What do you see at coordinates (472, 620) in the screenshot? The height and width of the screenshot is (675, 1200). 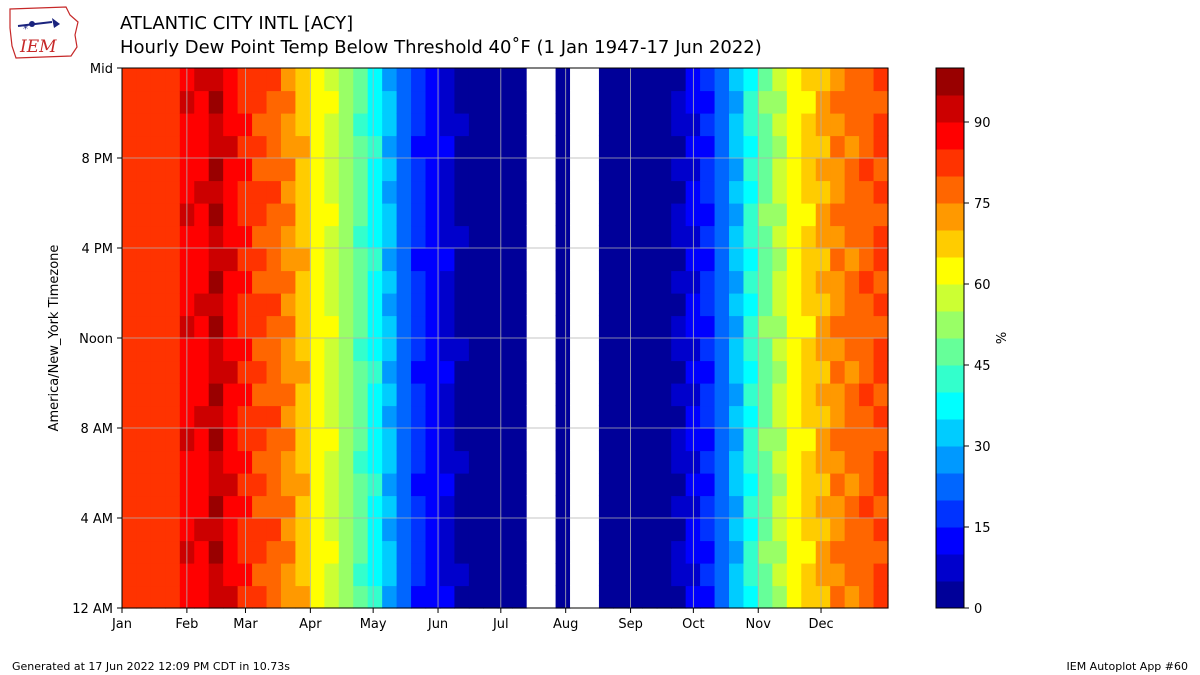 I see `x-axis: Jan Feb Mar Apr May Jun Jul Aug Sep Oct Nov Dec` at bounding box center [472, 620].